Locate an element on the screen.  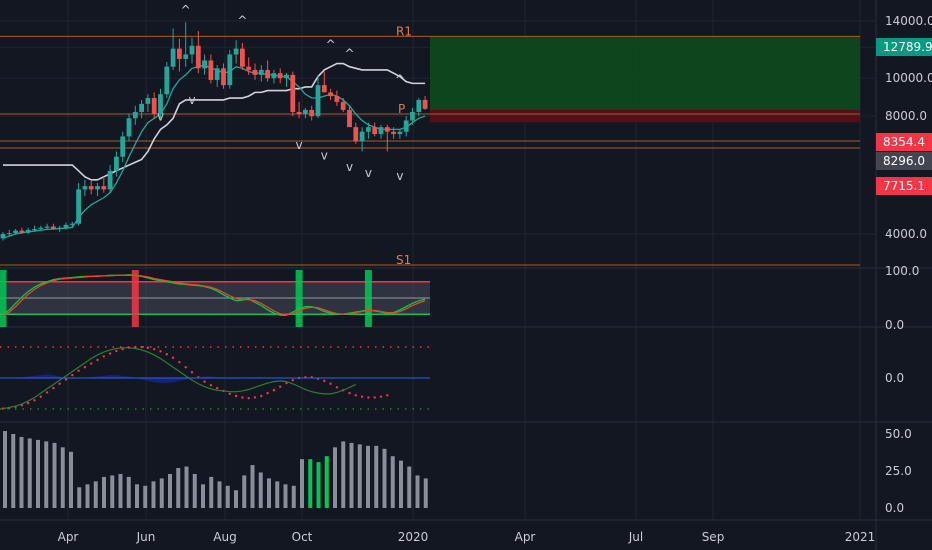
volume-bars is located at coordinates (215, 469).